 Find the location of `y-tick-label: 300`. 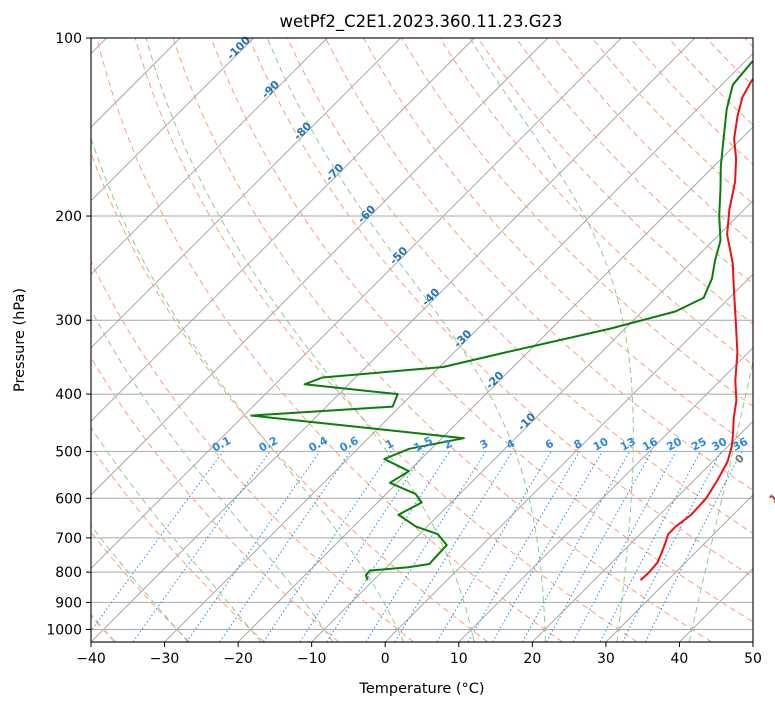

y-tick-label: 300 is located at coordinates (68, 321).